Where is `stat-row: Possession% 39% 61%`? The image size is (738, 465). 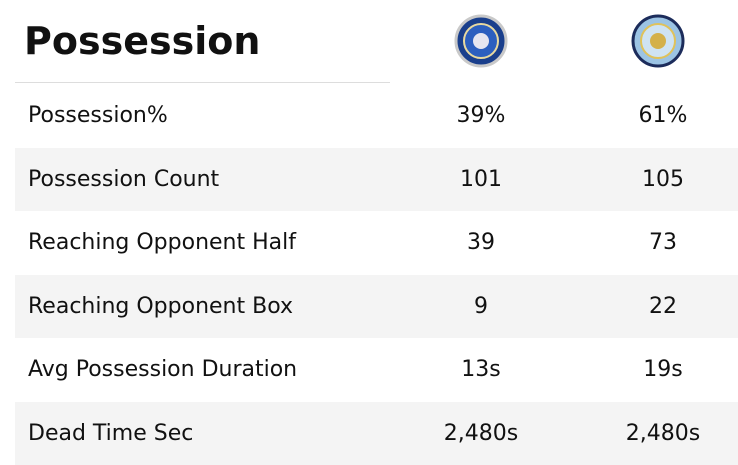 stat-row: Possession% 39% 61% is located at coordinates (376, 116).